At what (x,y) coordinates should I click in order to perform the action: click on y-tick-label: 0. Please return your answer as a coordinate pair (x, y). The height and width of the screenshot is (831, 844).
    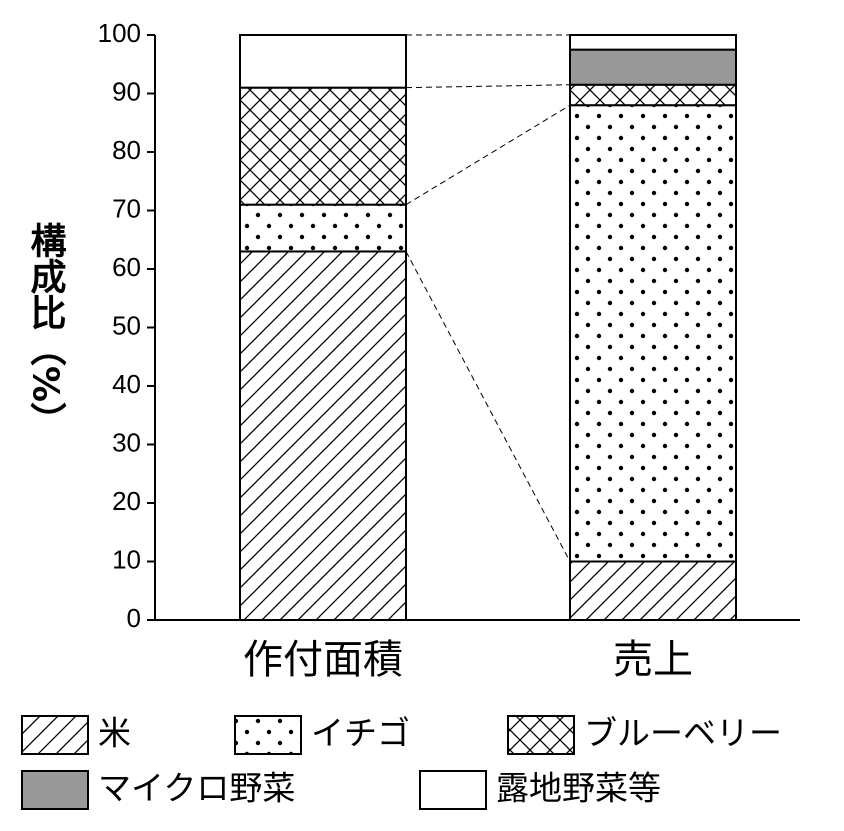
    Looking at the image, I should click on (134, 618).